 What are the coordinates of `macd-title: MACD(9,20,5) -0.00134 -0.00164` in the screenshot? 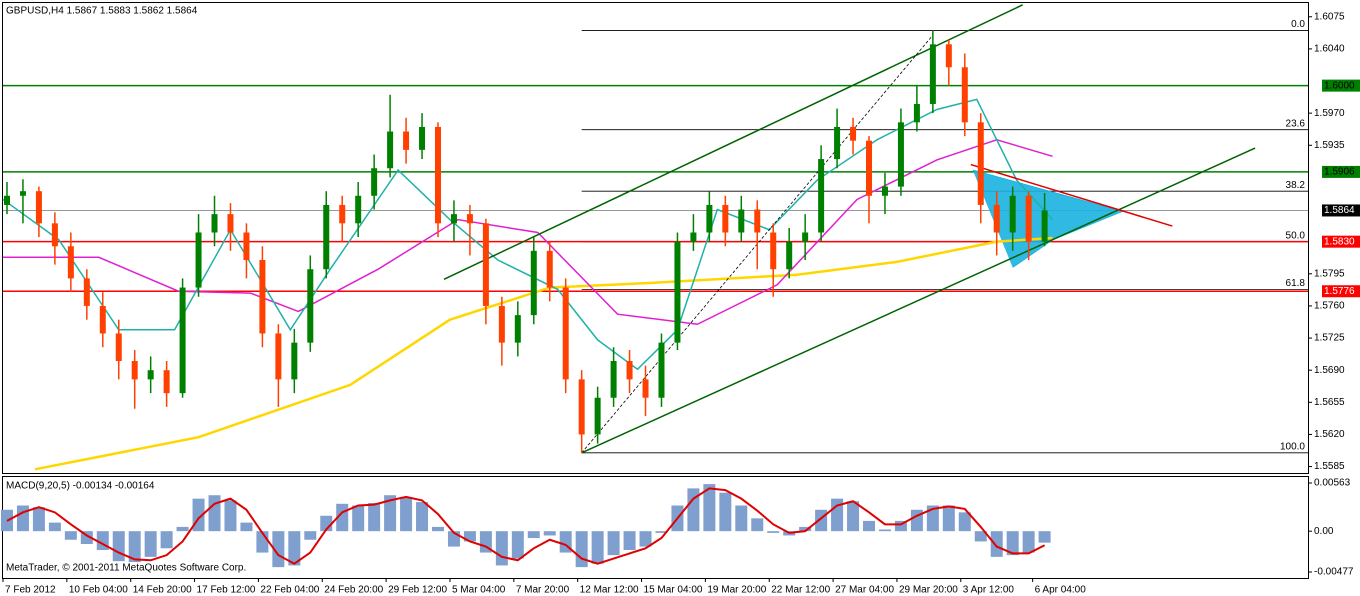 It's located at (80, 486).